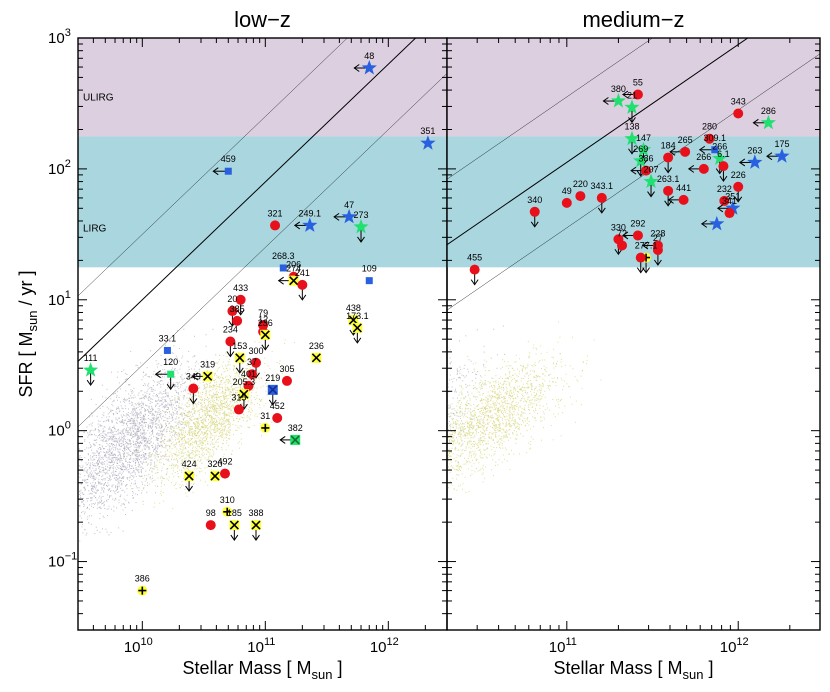  What do you see at coordinates (238, 409) in the screenshot?
I see `circle-marker` at bounding box center [238, 409].